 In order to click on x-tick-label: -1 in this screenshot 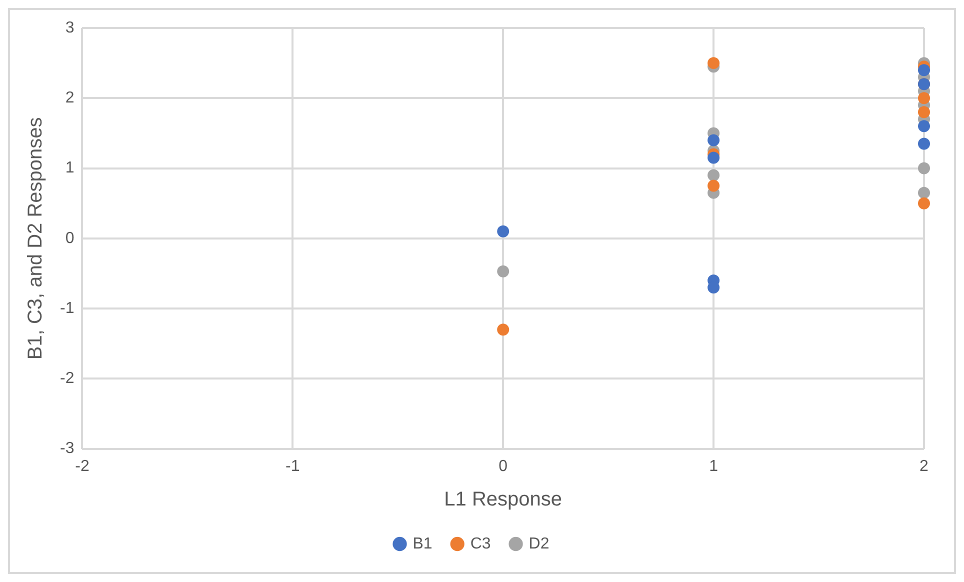, I will do `click(293, 466)`.